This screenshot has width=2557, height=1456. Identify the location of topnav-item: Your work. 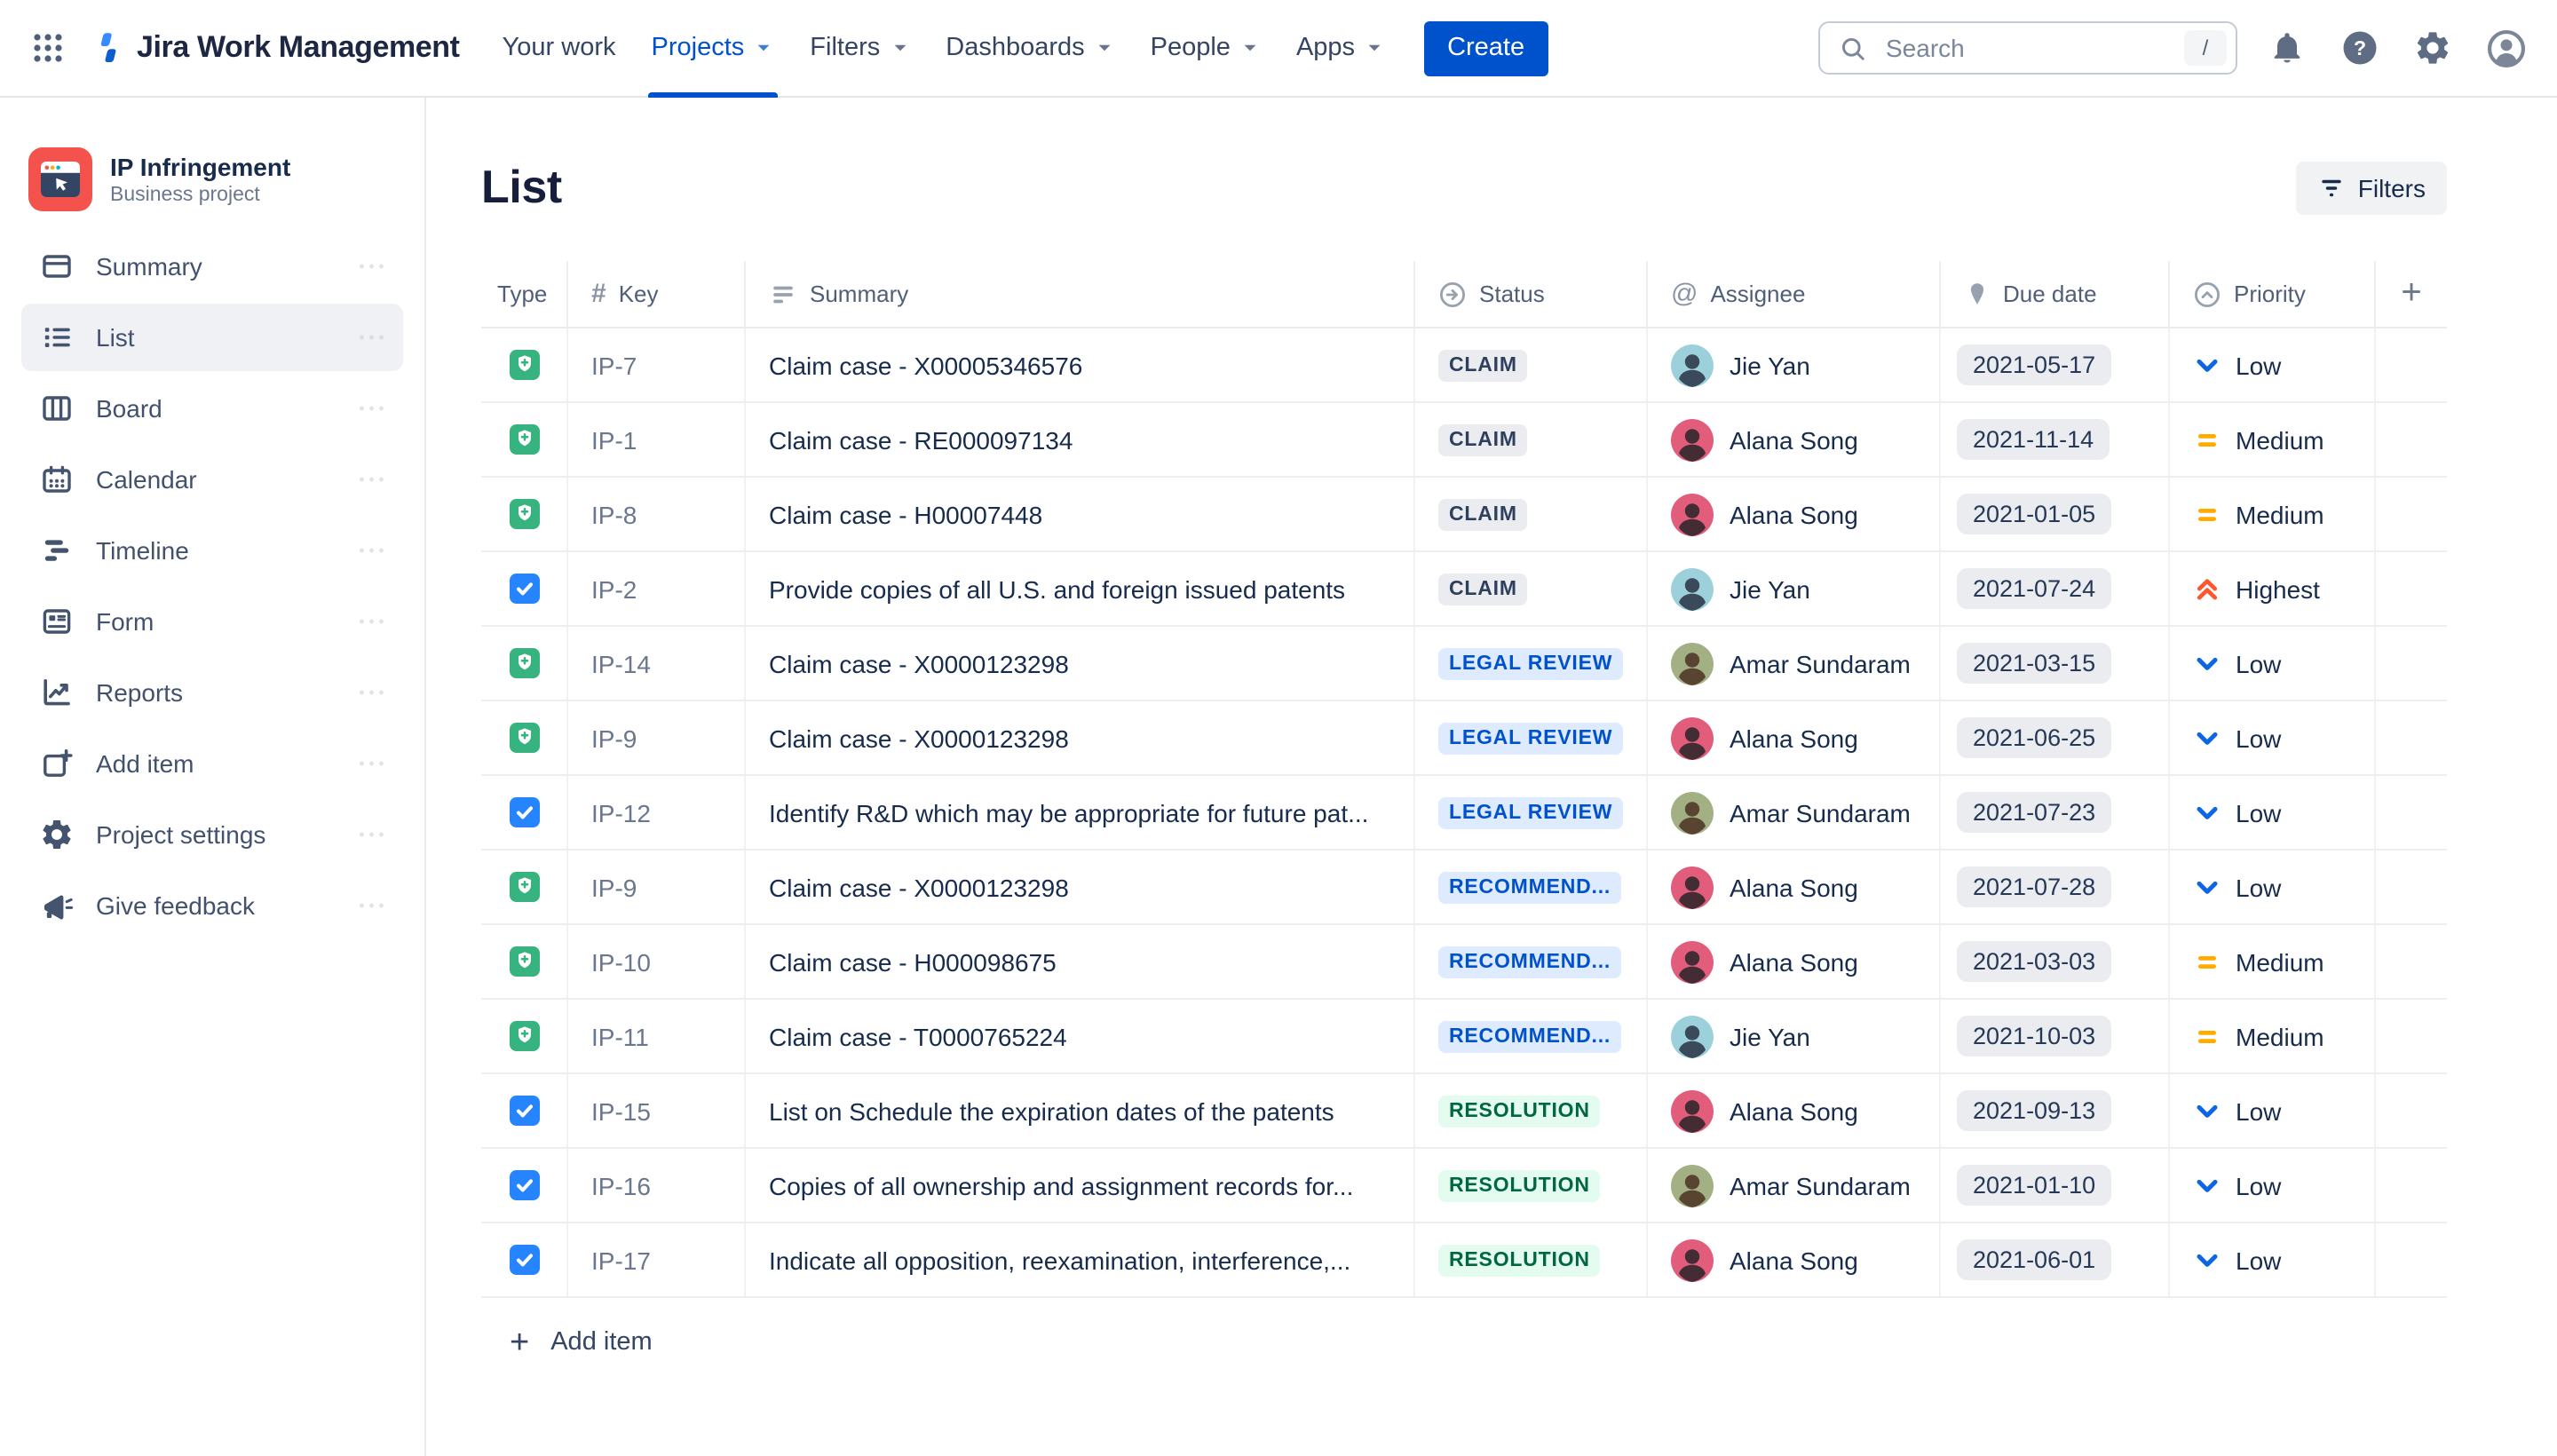
(559, 48).